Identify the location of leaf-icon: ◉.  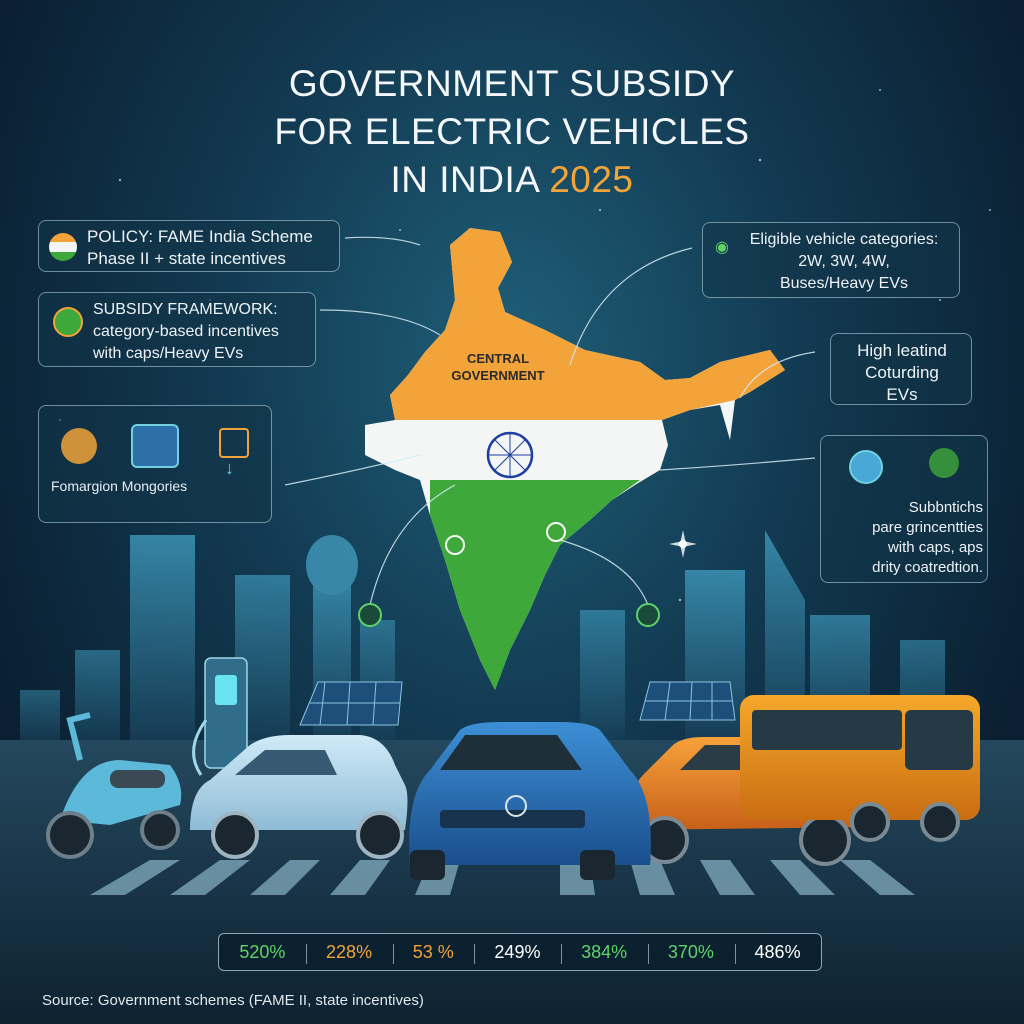
(722, 247).